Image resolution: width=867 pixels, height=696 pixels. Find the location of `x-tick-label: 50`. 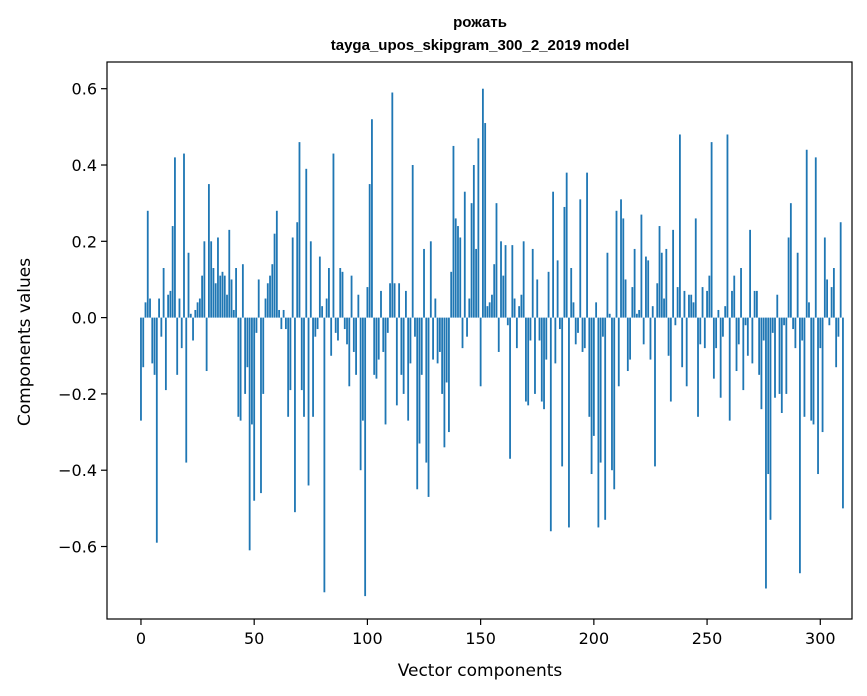

x-tick-label: 50 is located at coordinates (254, 638).